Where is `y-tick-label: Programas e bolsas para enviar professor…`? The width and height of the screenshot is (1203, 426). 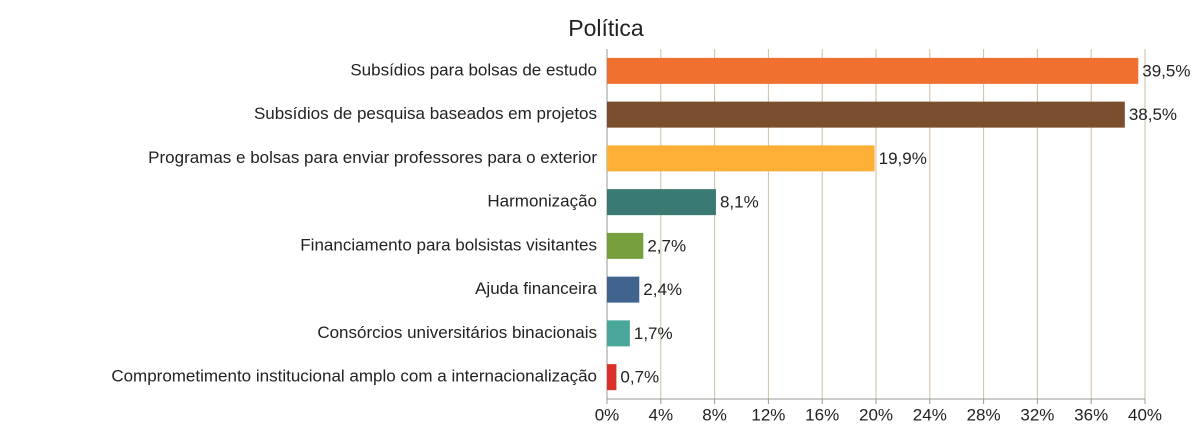
y-tick-label: Programas e bolsas para enviar professor… is located at coordinates (372, 157).